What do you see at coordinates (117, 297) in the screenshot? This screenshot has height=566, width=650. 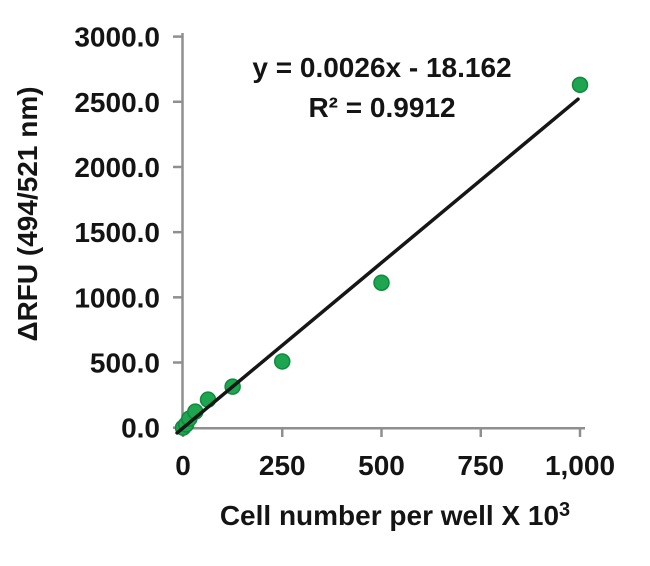 I see `y-tick-label: 1000.0` at bounding box center [117, 297].